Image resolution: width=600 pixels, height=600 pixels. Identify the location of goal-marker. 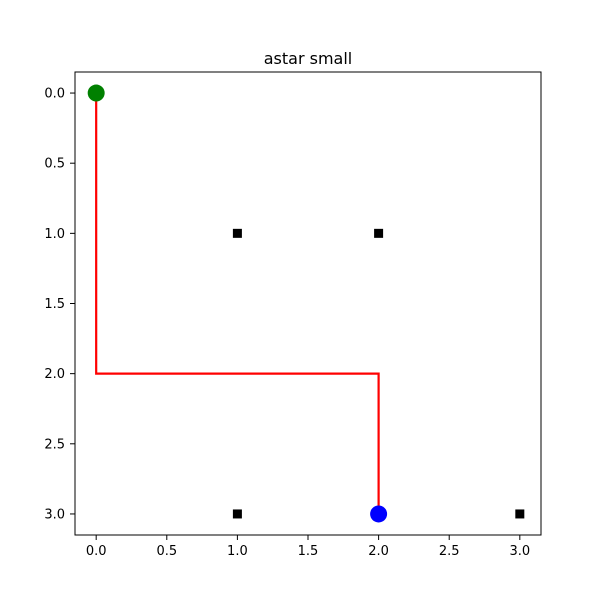
(379, 514).